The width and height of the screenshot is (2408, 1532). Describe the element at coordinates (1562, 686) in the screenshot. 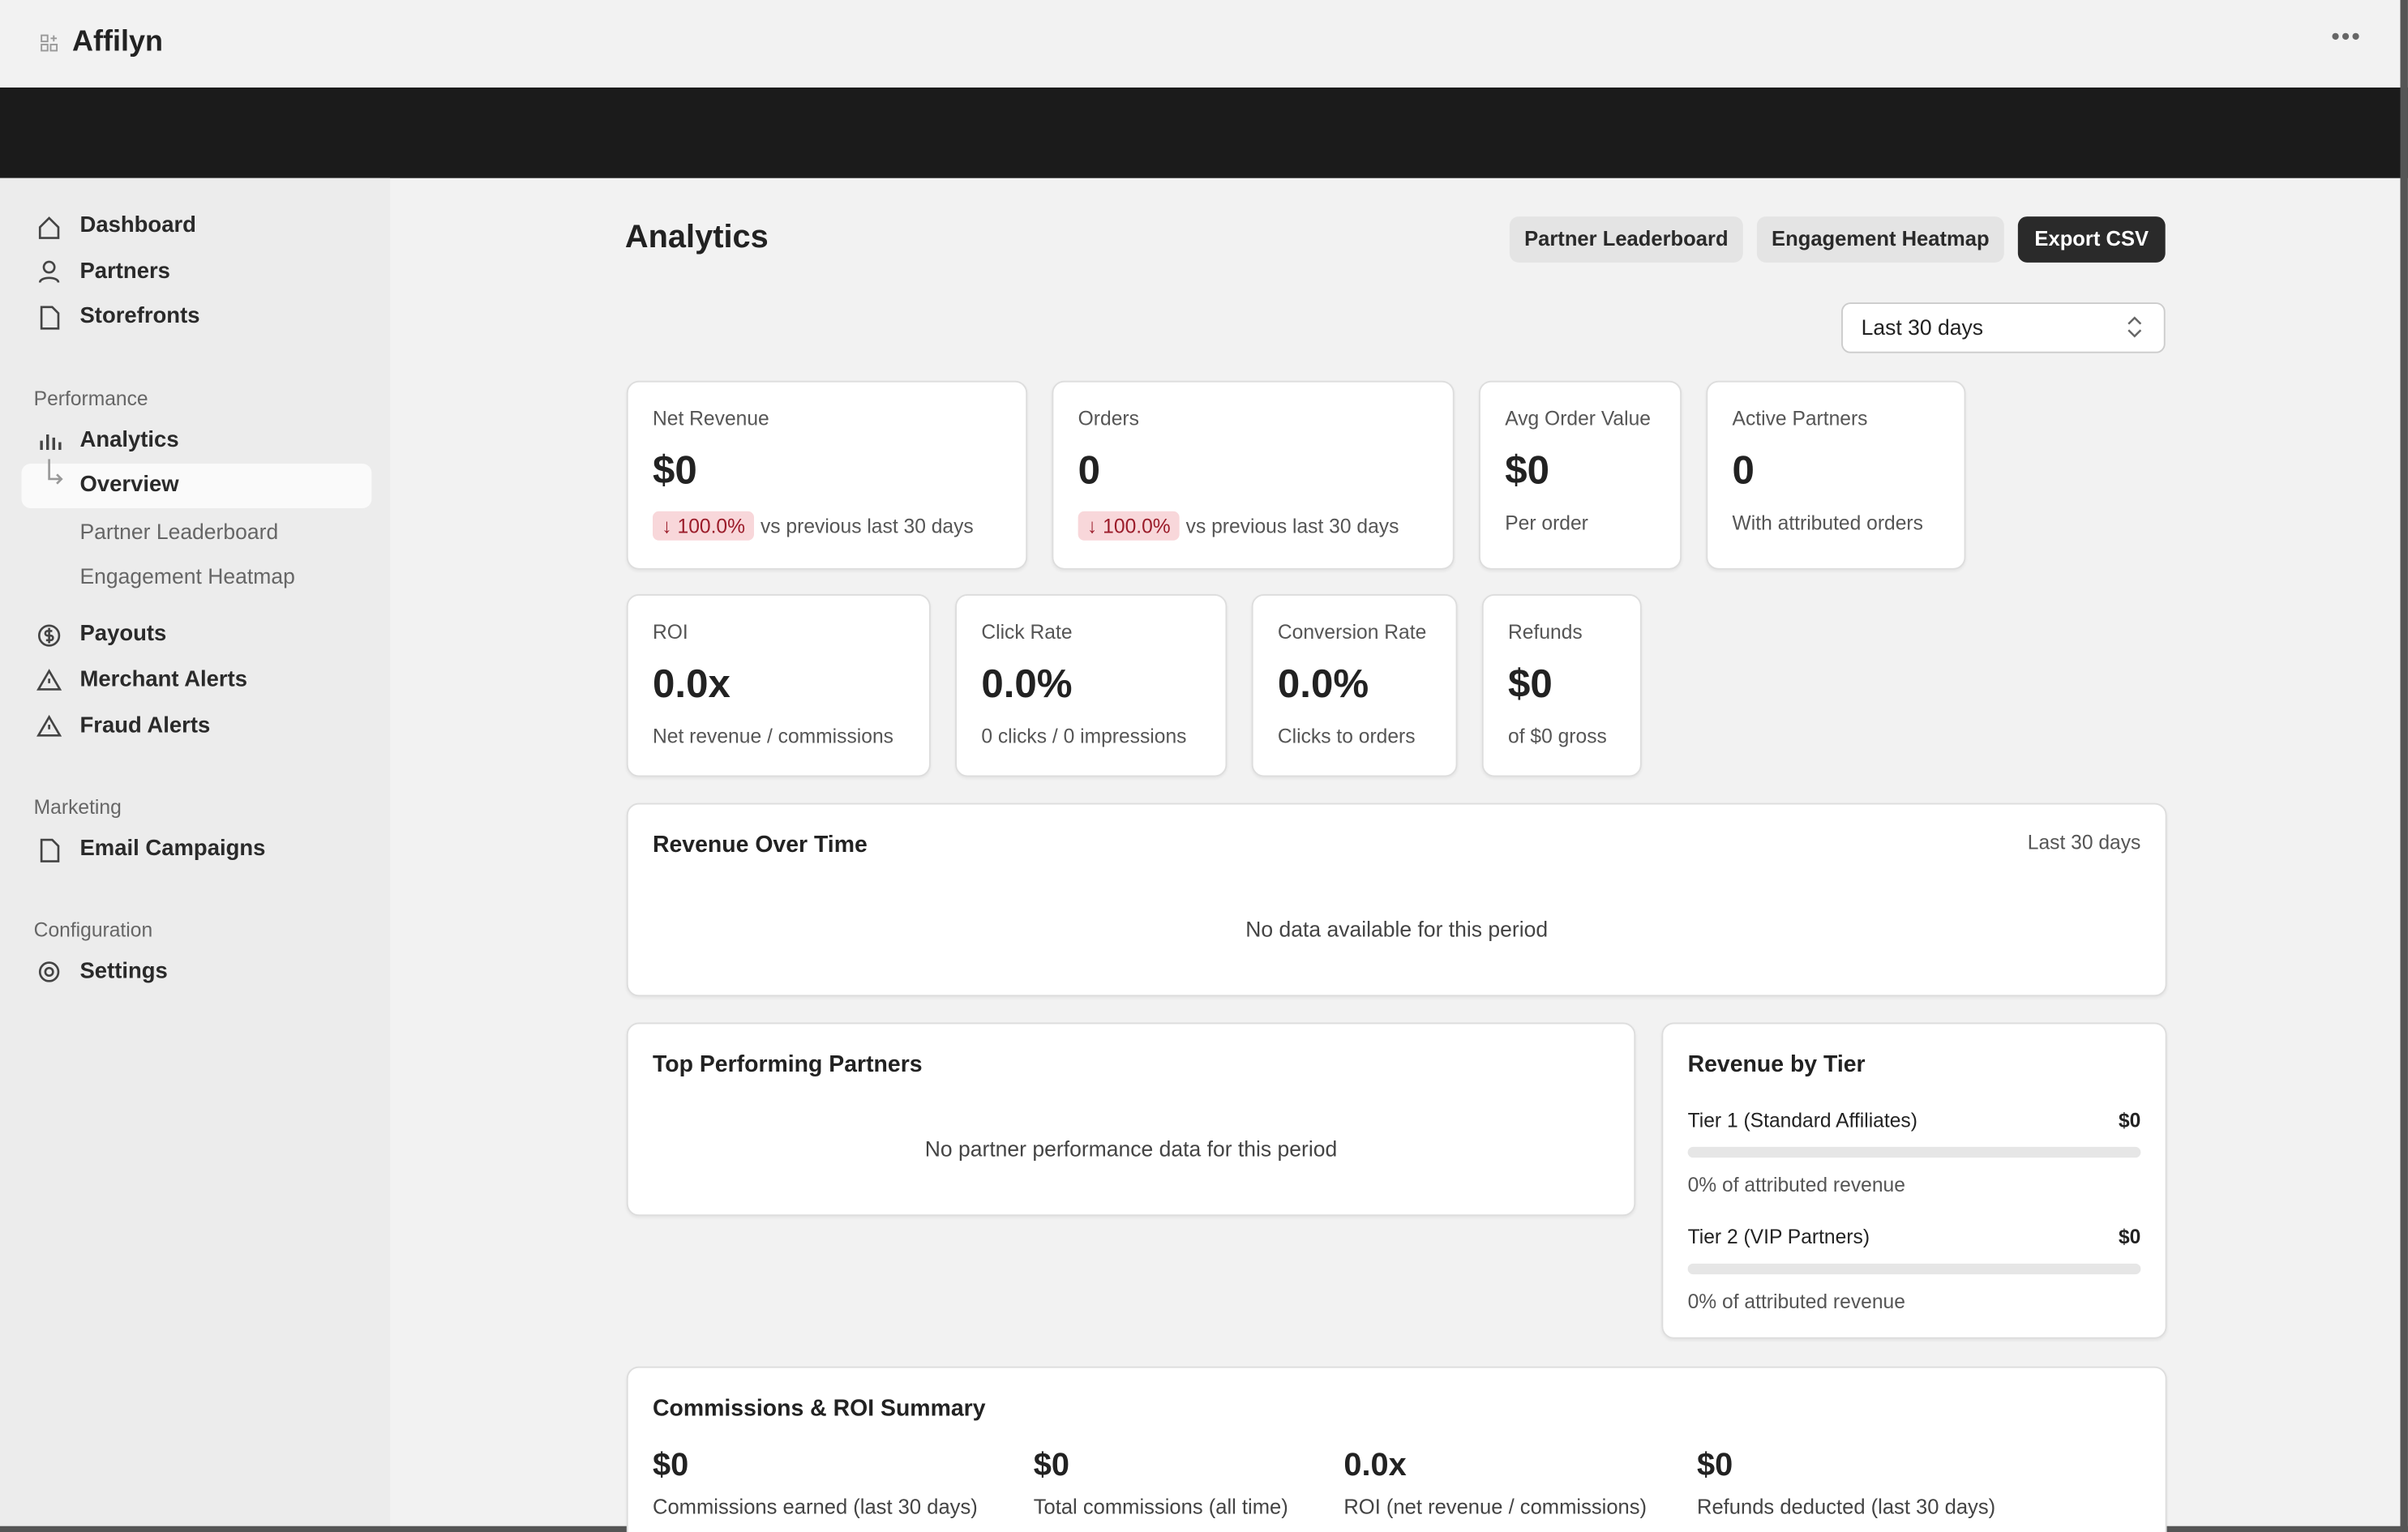

I see `kpi-card: Refunds $0 of $0 gross` at that location.